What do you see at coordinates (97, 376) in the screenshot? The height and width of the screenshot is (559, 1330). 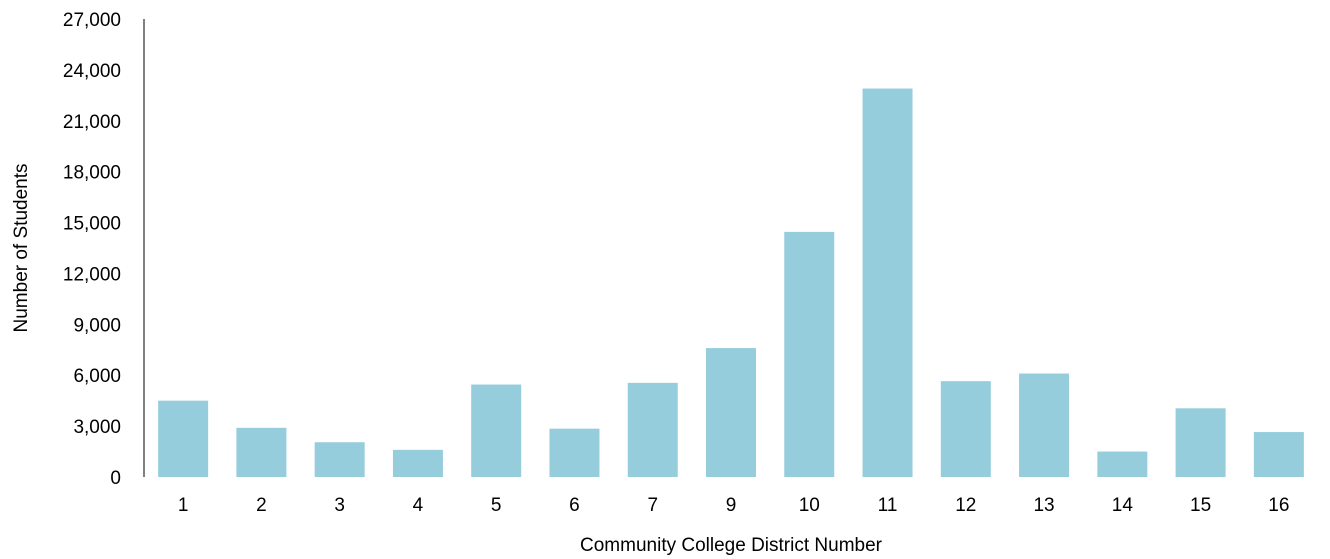 I see `y-tick-label: 6,000` at bounding box center [97, 376].